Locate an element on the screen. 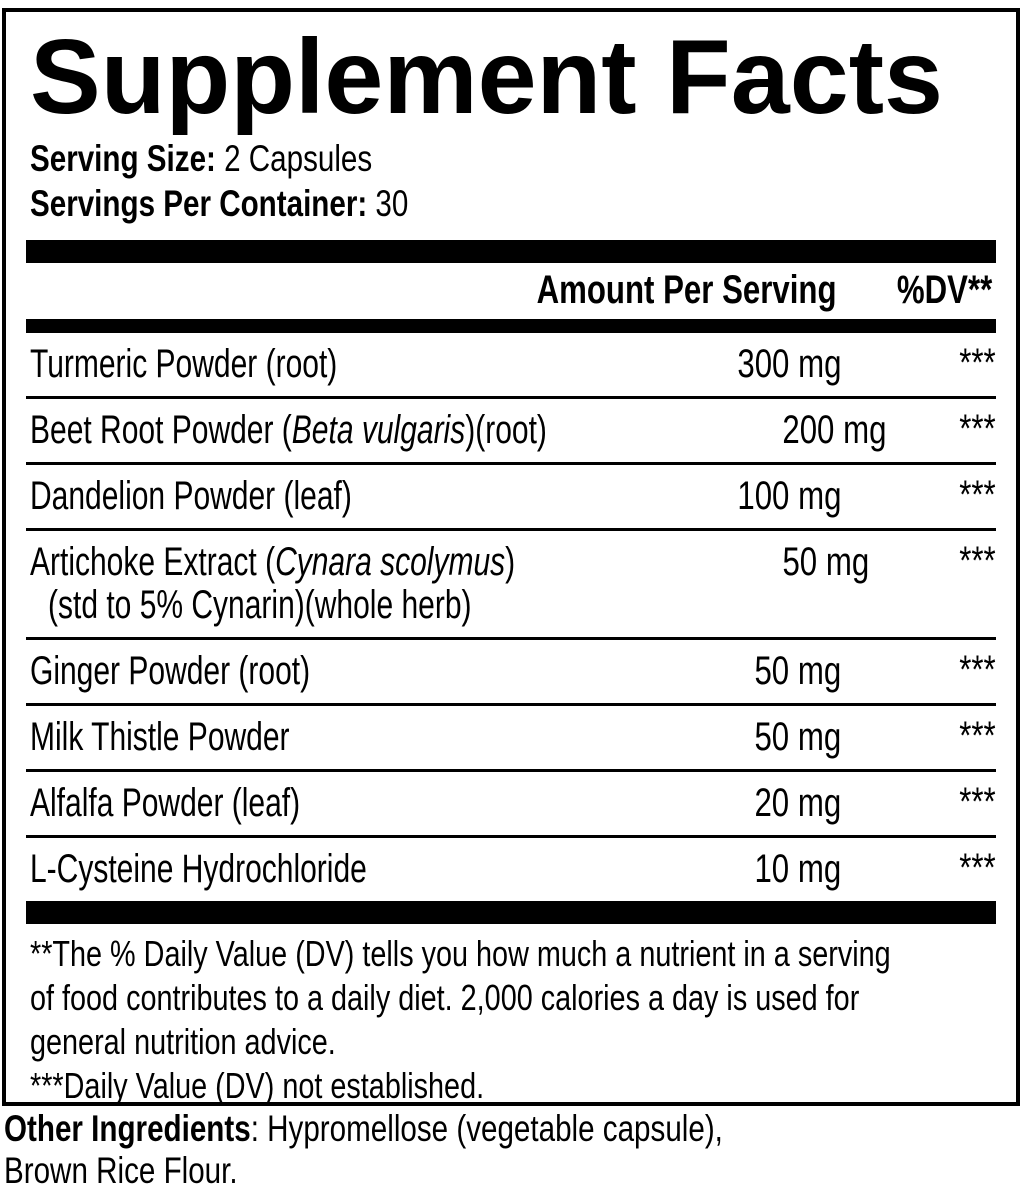 Image resolution: width=1024 pixels, height=1192 pixels. ingredient-name: Dandelion Powder (leaf) is located at coordinates (191, 496).